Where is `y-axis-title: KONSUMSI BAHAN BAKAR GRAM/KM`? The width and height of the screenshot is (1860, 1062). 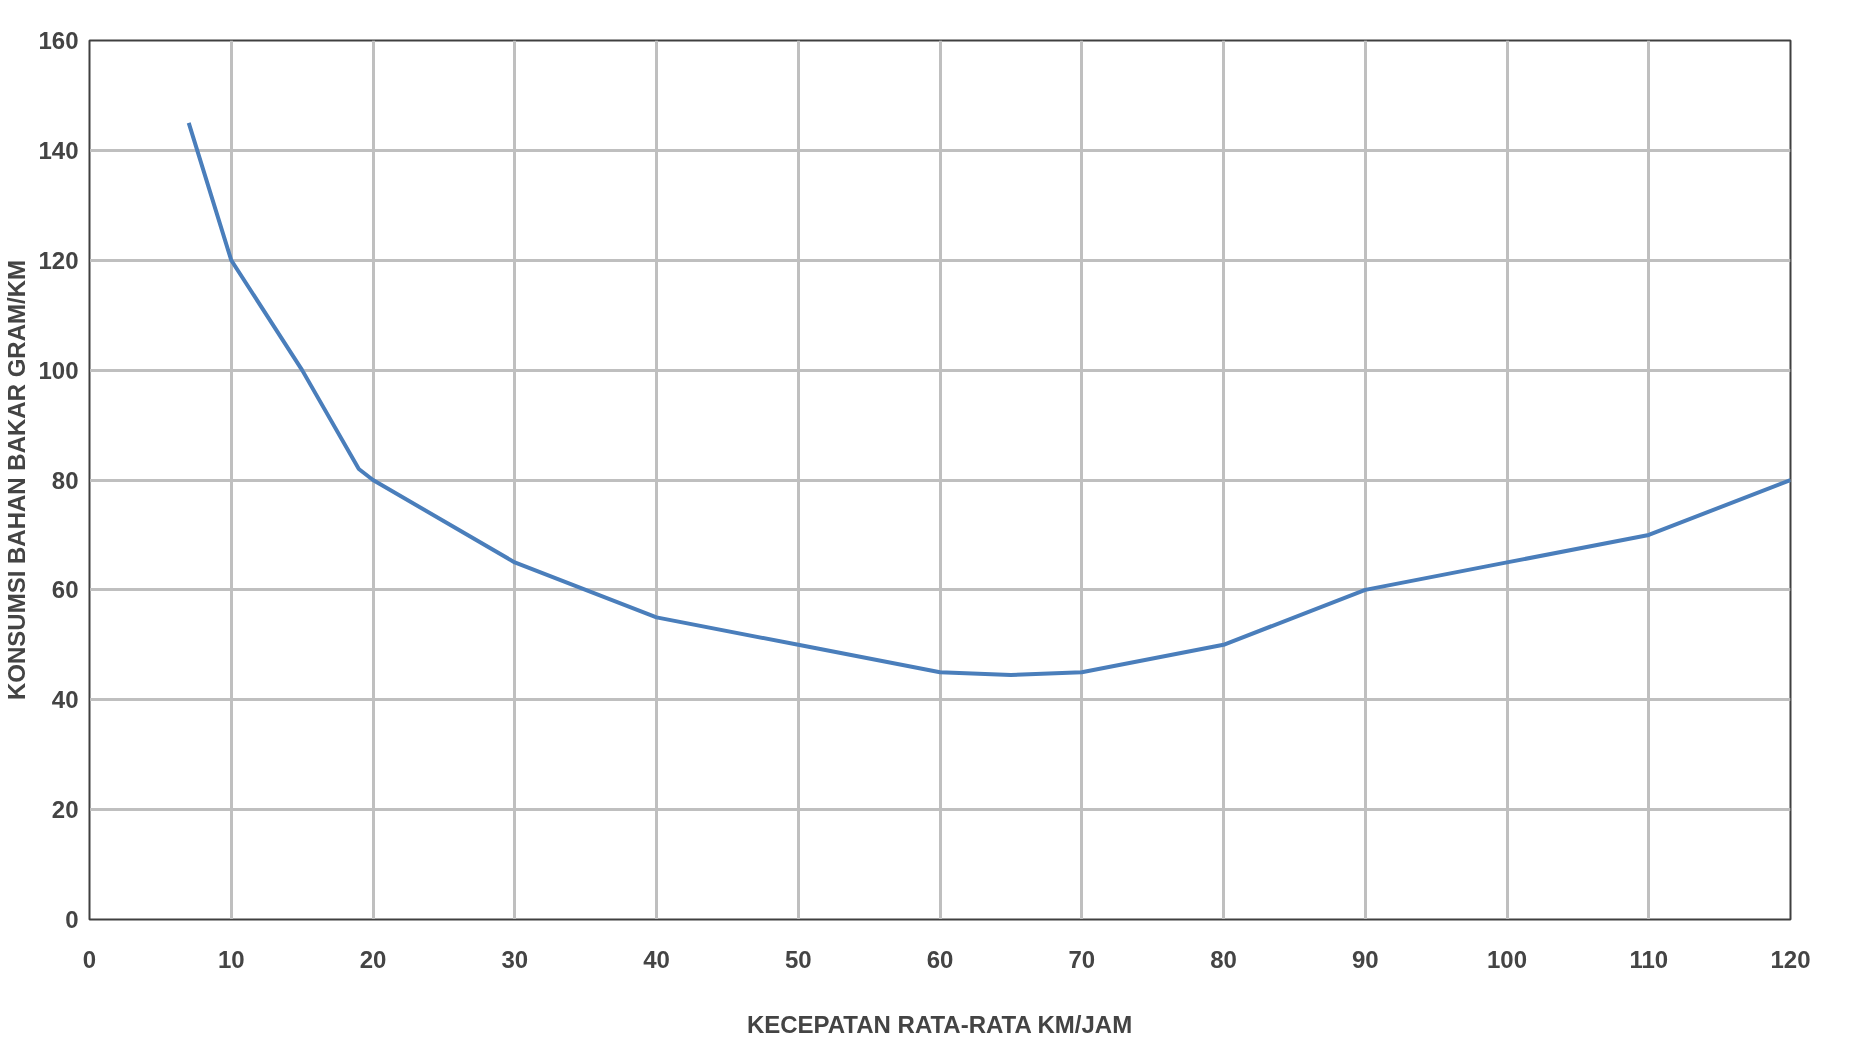
y-axis-title: KONSUMSI BAHAN BAKAR GRAM/KM is located at coordinates (17, 480).